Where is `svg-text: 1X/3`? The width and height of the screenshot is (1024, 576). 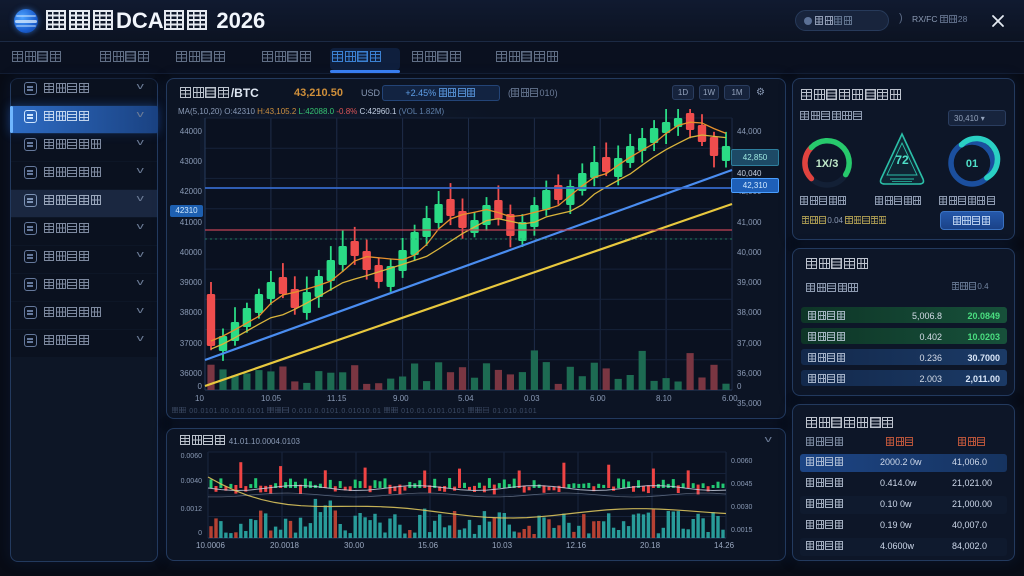
svg-text: 1X/3 is located at coordinates (827, 164).